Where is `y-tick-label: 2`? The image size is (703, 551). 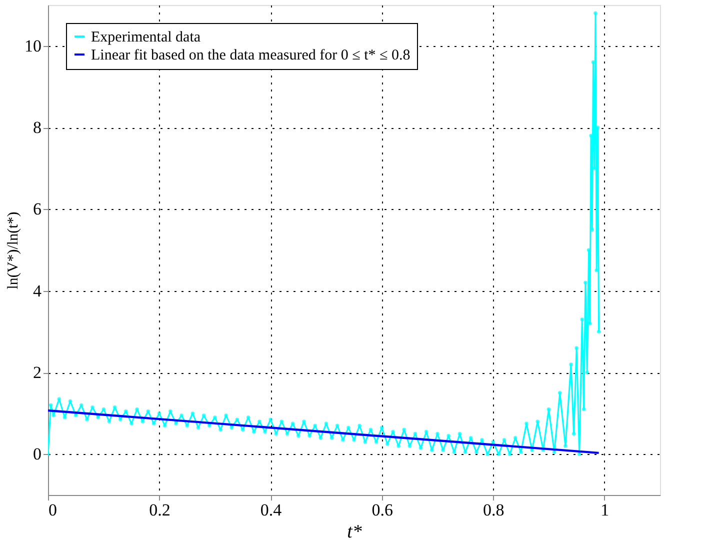 y-tick-label: 2 is located at coordinates (37, 372).